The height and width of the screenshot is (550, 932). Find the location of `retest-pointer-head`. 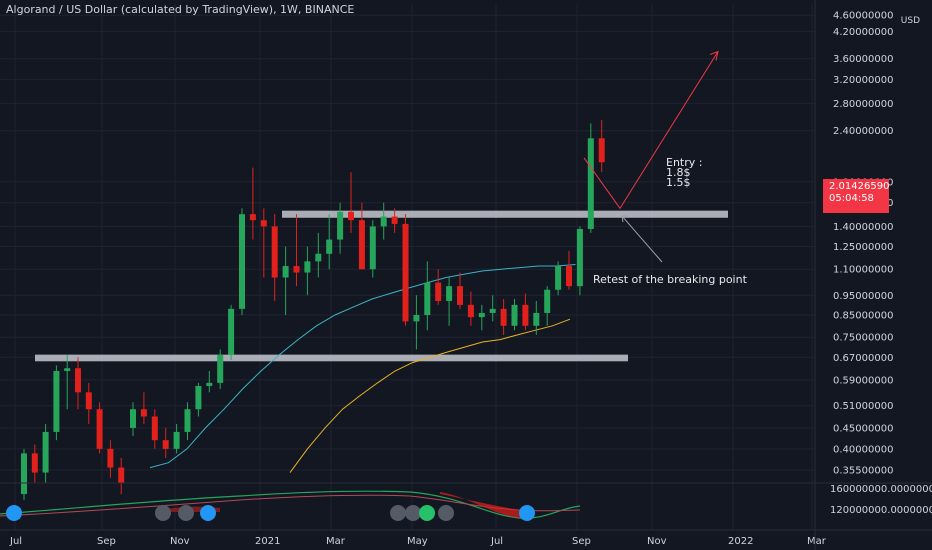

retest-pointer-head is located at coordinates (624, 219).